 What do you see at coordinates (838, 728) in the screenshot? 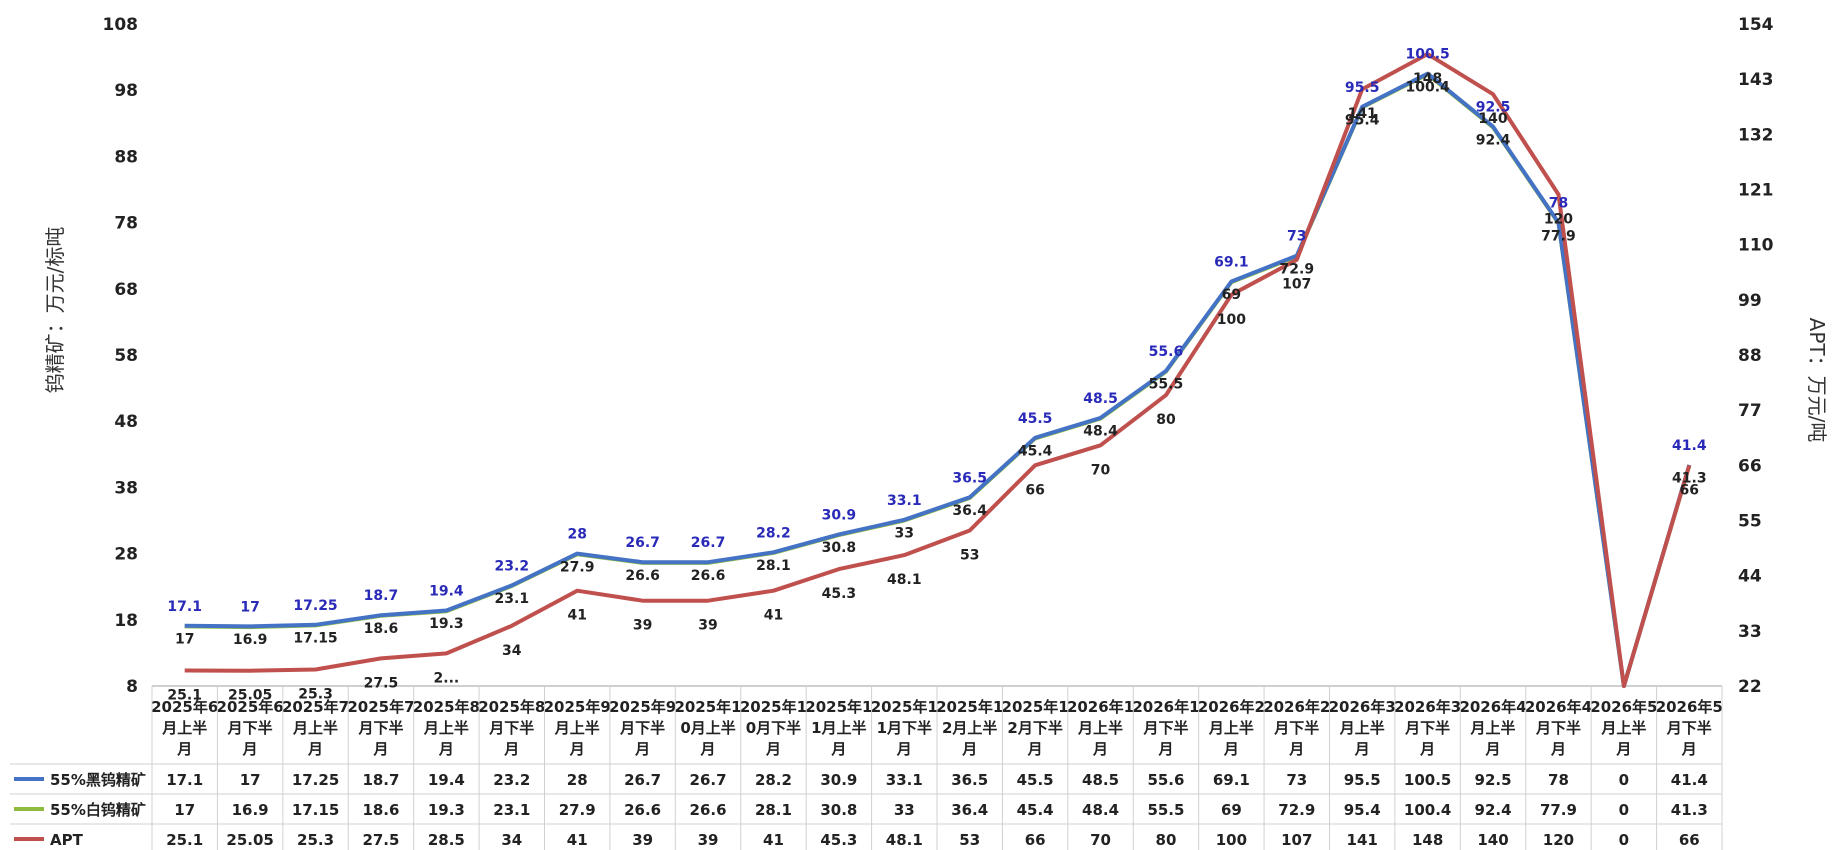
I see `category-label: 1月上半` at bounding box center [838, 728].